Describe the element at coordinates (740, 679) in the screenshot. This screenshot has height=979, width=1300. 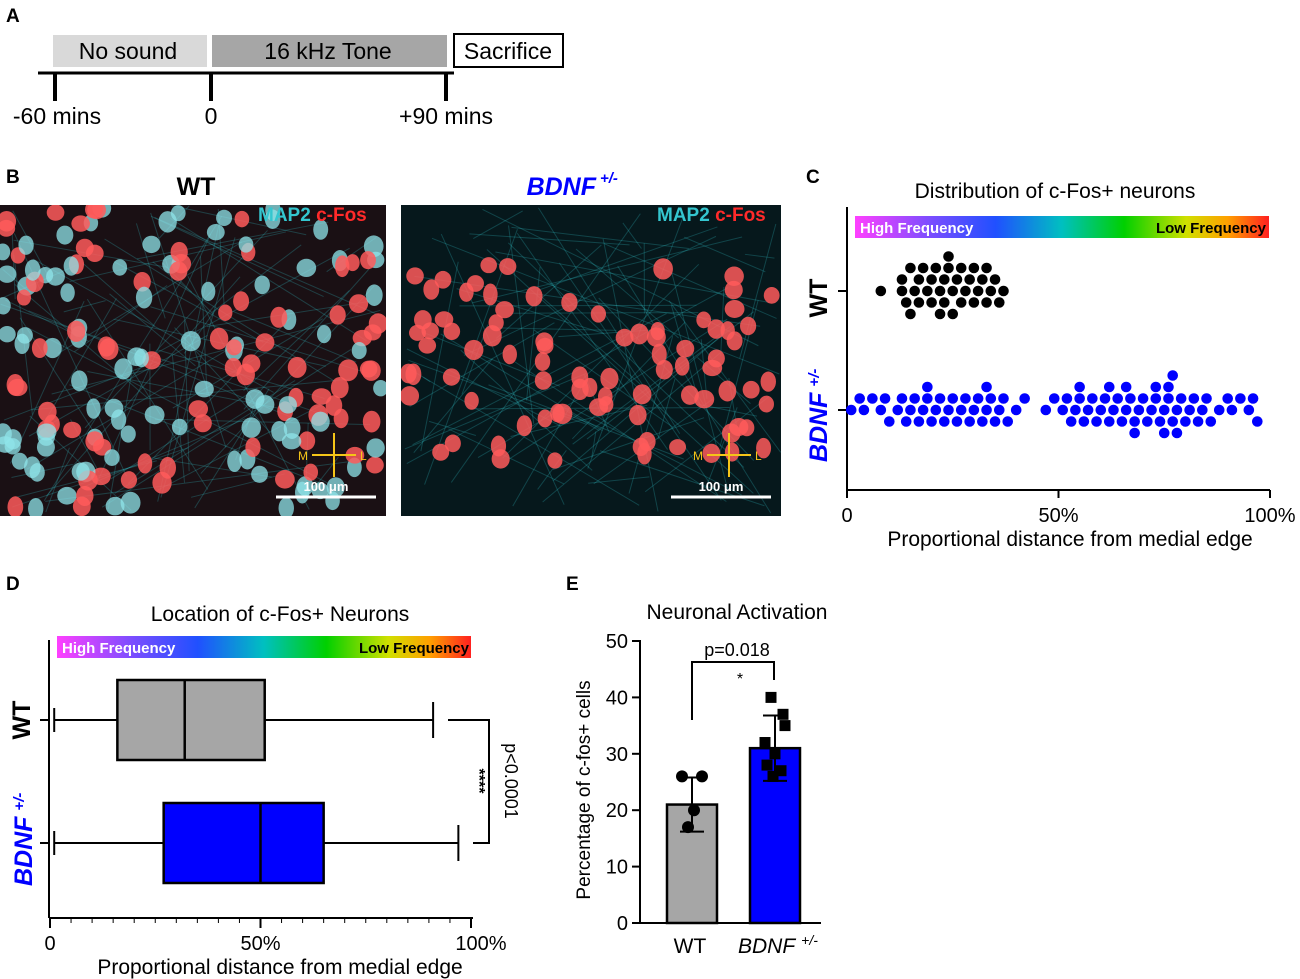
I see `chart-e-star: *` at that location.